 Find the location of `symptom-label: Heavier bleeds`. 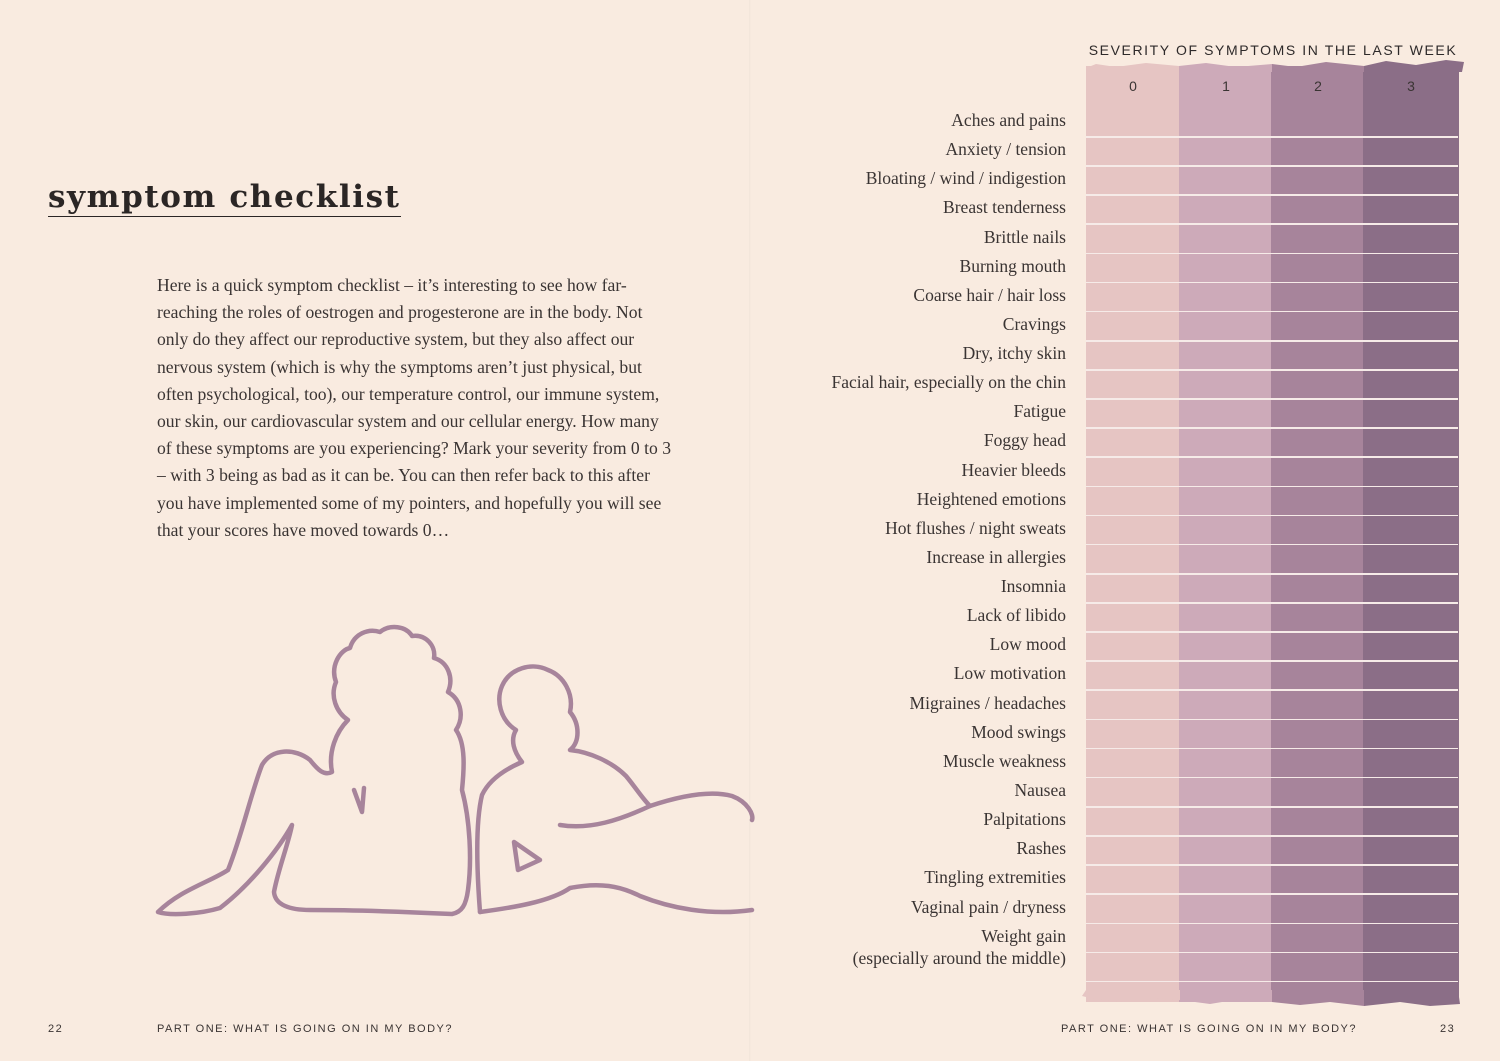

symptom-label: Heavier bleeds is located at coordinates (1013, 469).